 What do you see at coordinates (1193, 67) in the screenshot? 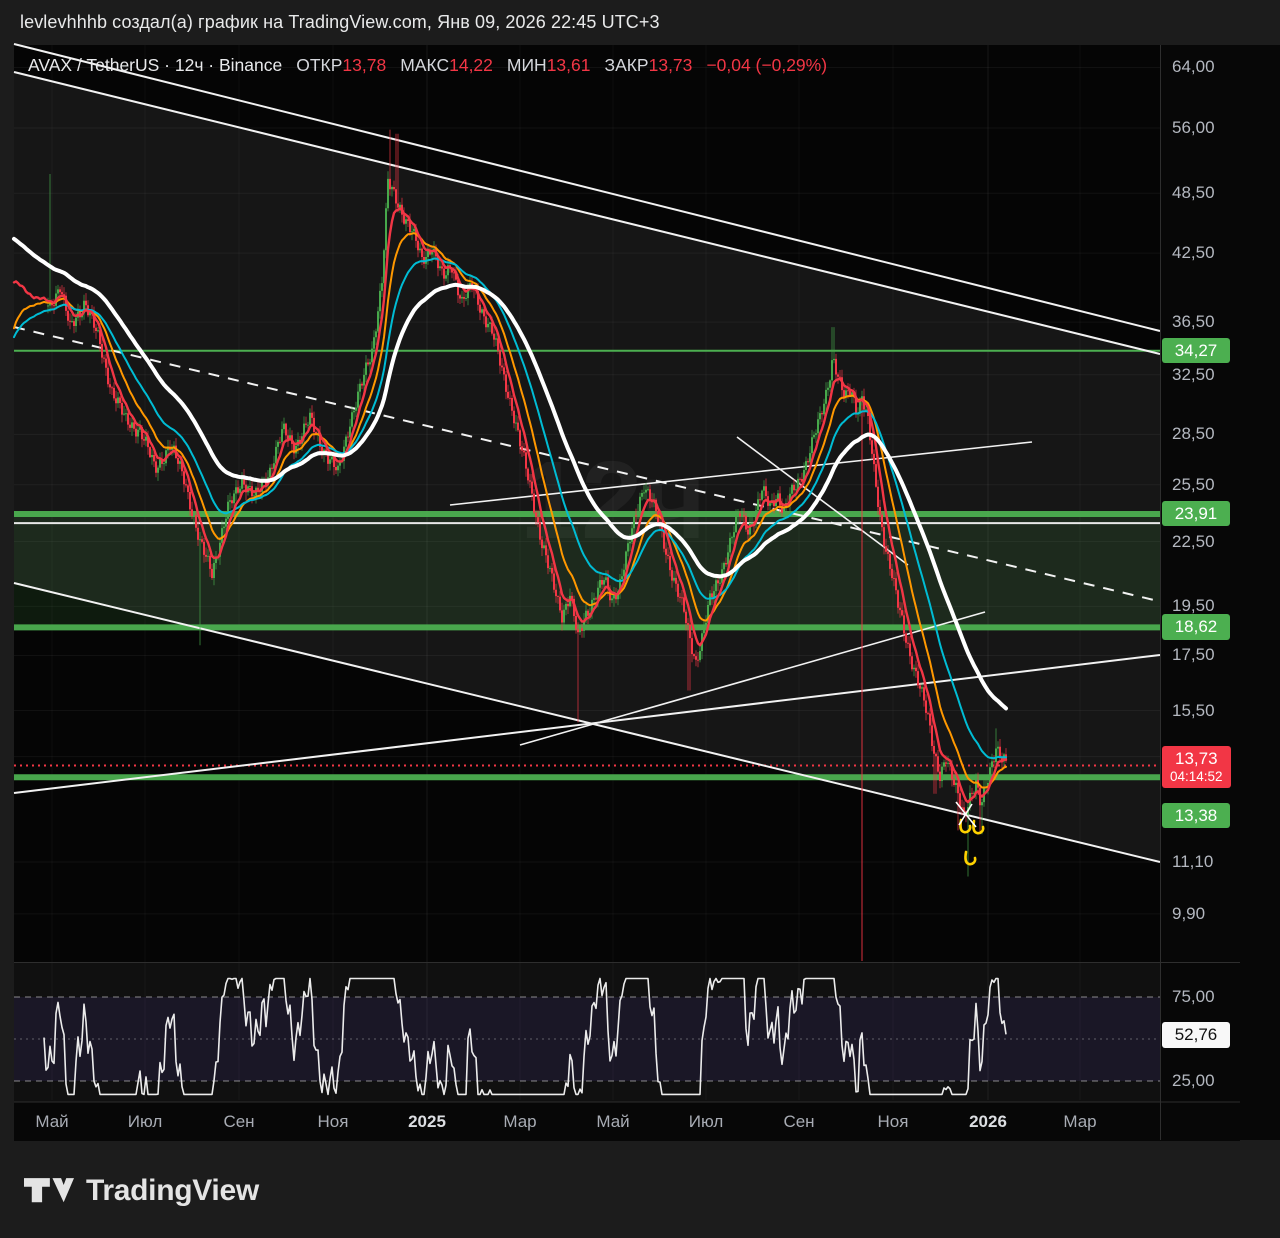
I see `price-tick-label: 64,00` at bounding box center [1193, 67].